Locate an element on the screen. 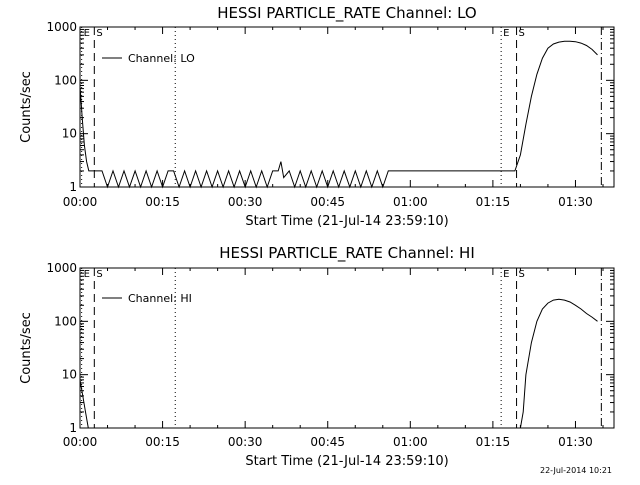 Image resolution: width=640 pixels, height=485 pixels. timestamp-footer: 22-Jul-2014 10:21 is located at coordinates (576, 470).